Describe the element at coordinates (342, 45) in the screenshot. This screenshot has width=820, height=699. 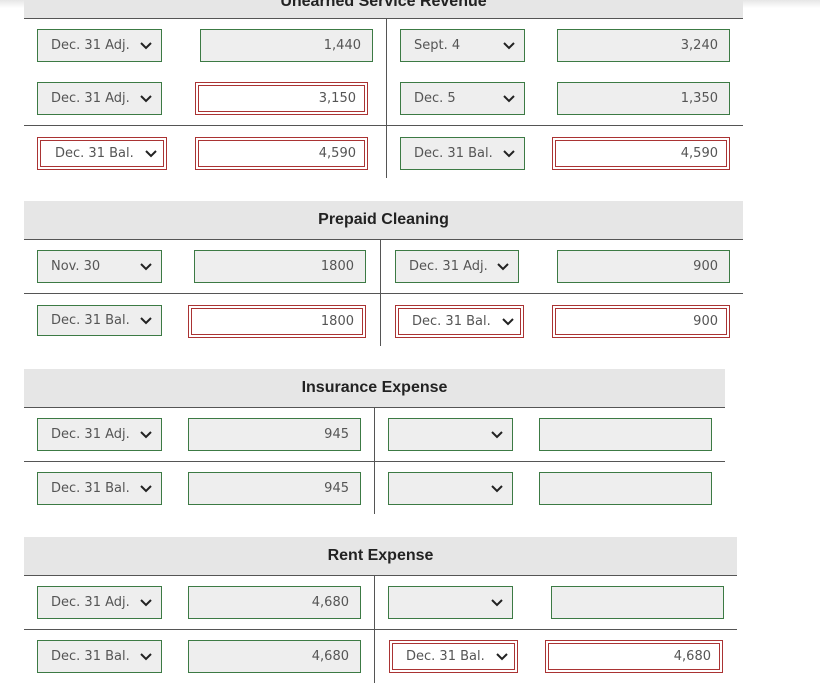
I see `amount-value: 1,440` at that location.